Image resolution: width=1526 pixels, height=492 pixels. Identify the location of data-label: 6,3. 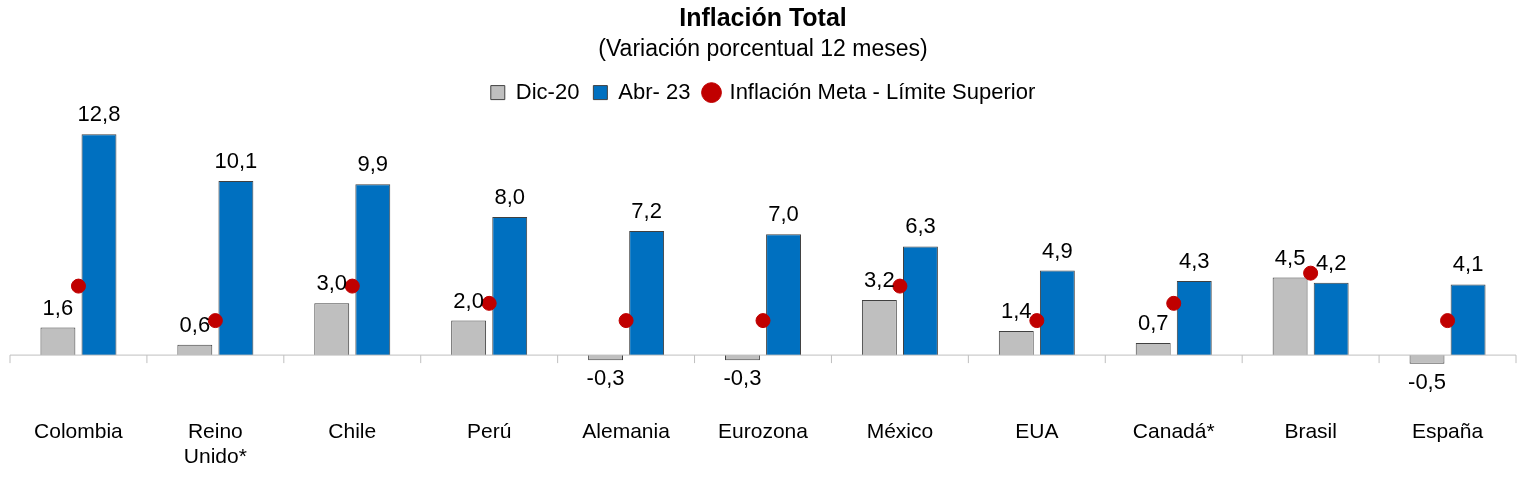
(920, 226).